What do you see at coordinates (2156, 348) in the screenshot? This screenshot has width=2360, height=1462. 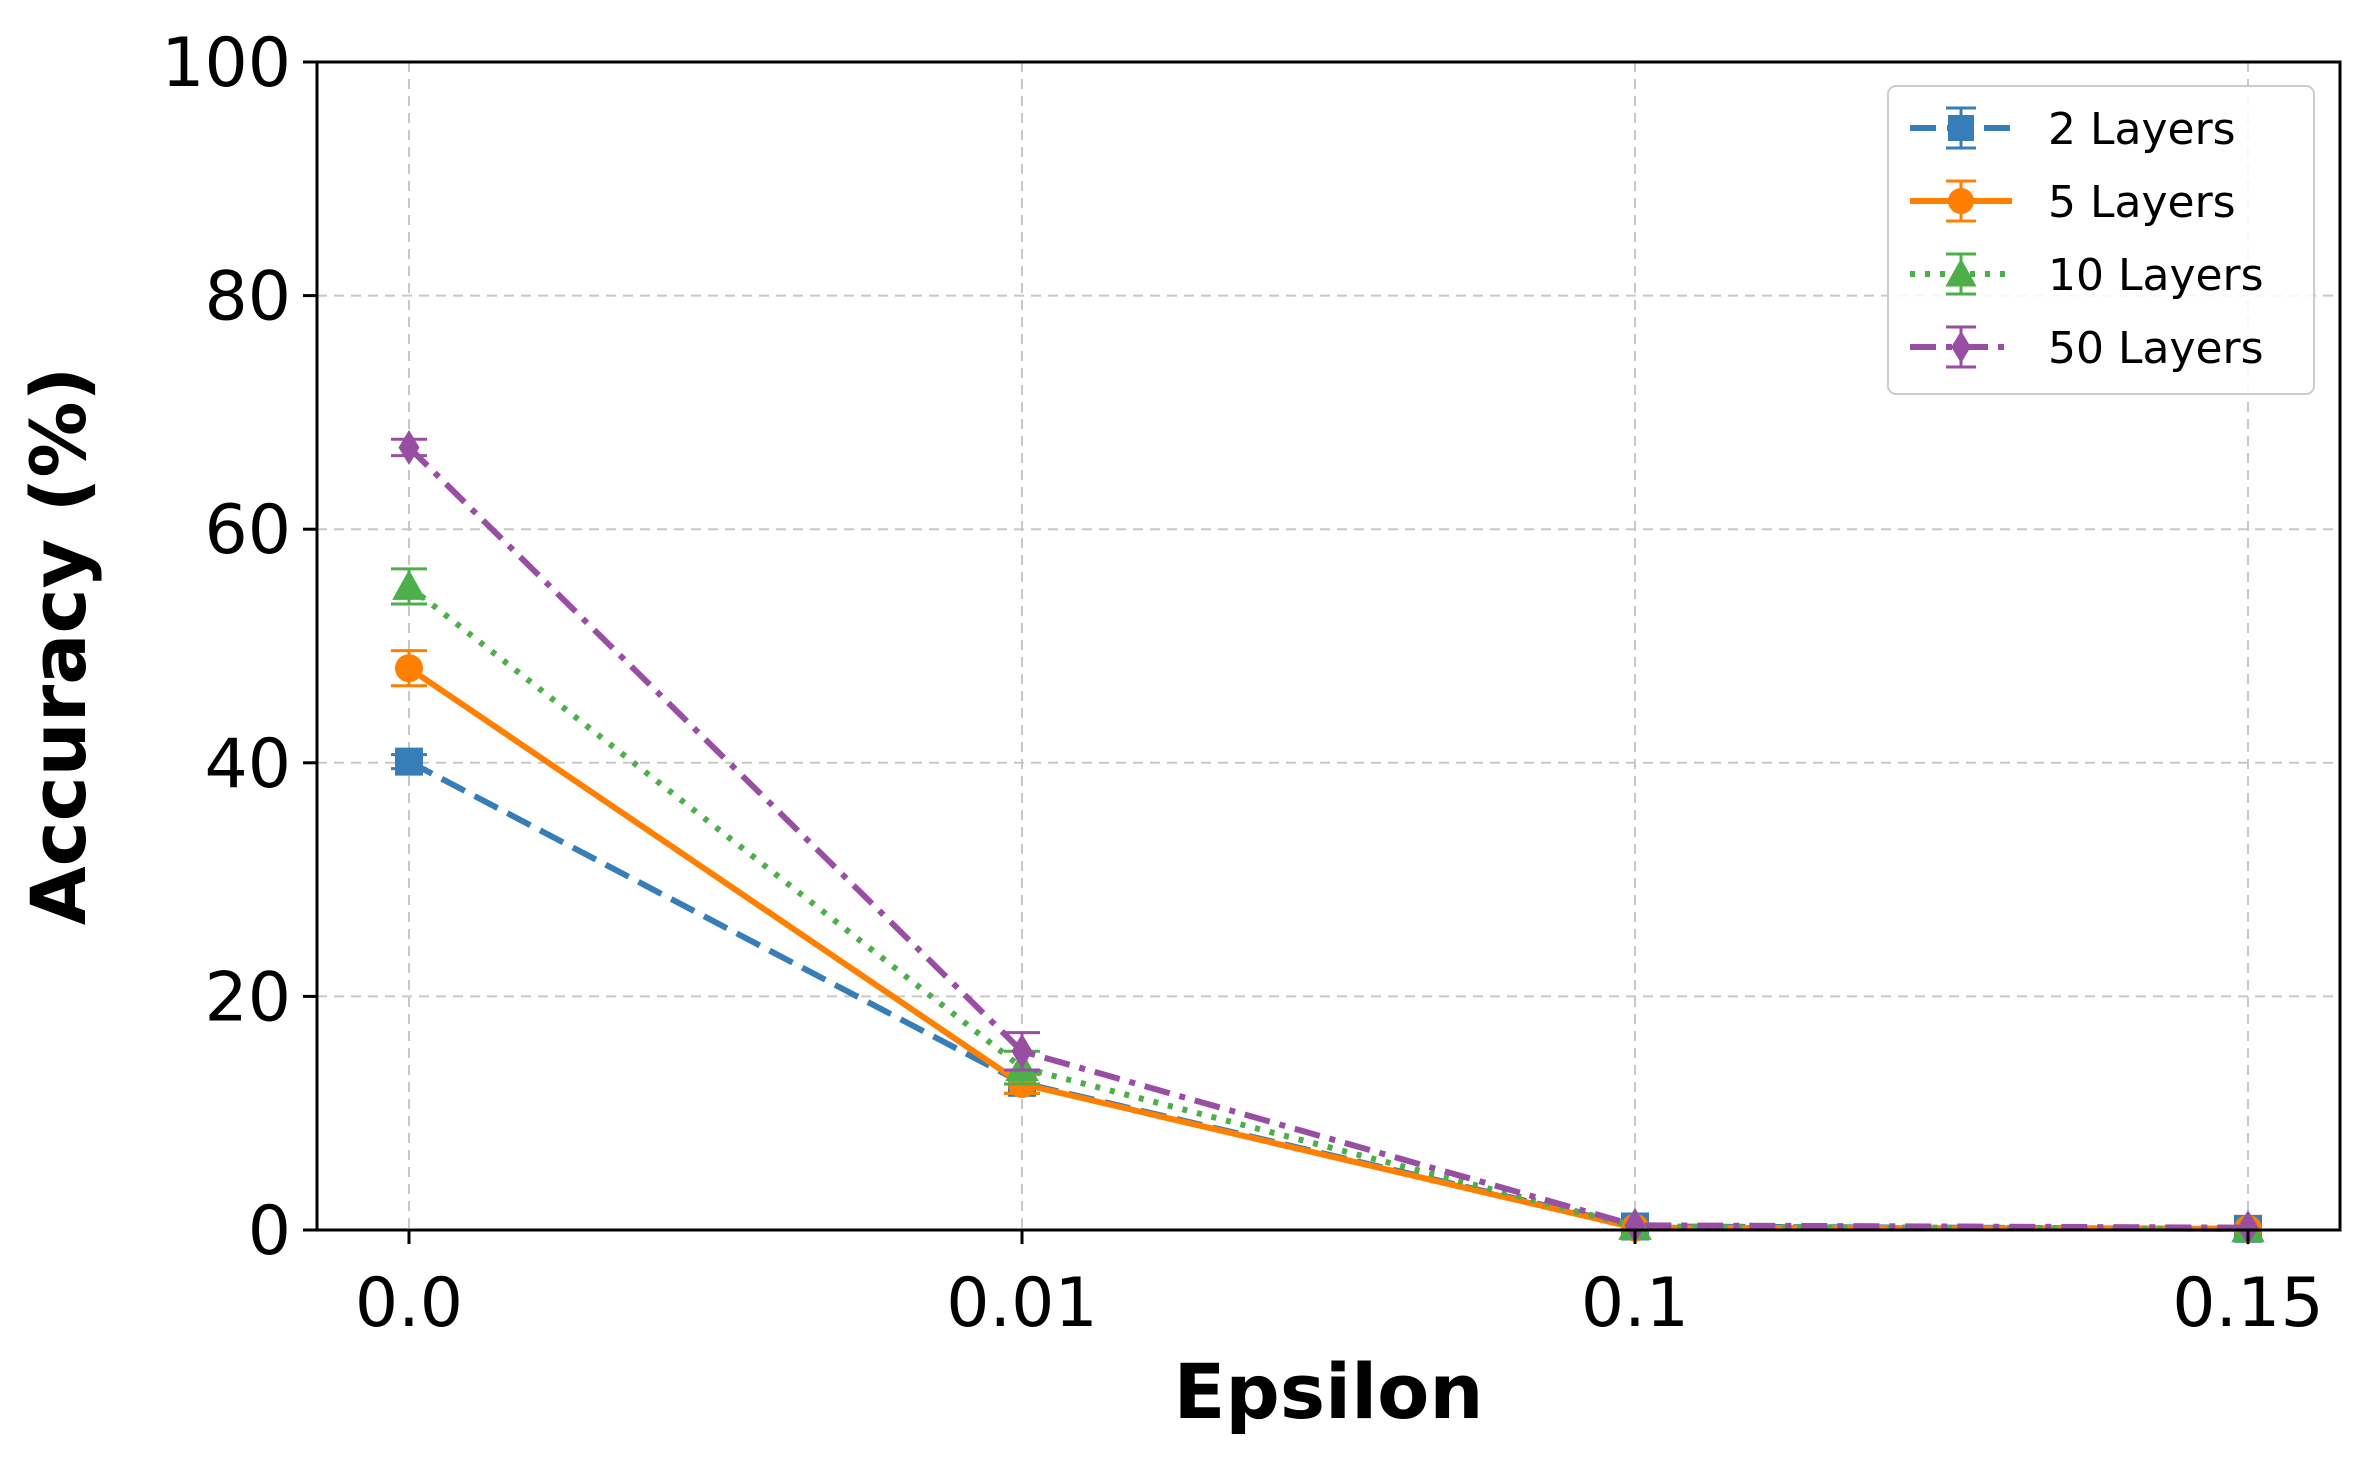 I see `legend-label: 50 Layers` at bounding box center [2156, 348].